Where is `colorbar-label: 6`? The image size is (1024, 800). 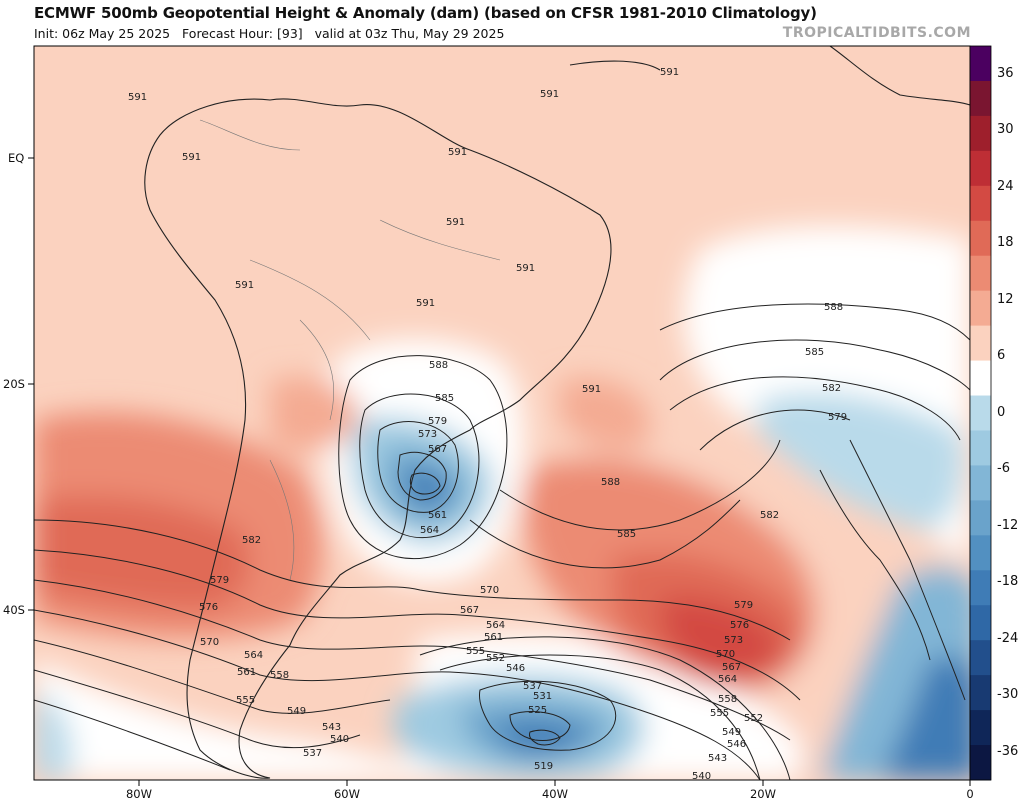
colorbar-label: 6 is located at coordinates (1001, 355).